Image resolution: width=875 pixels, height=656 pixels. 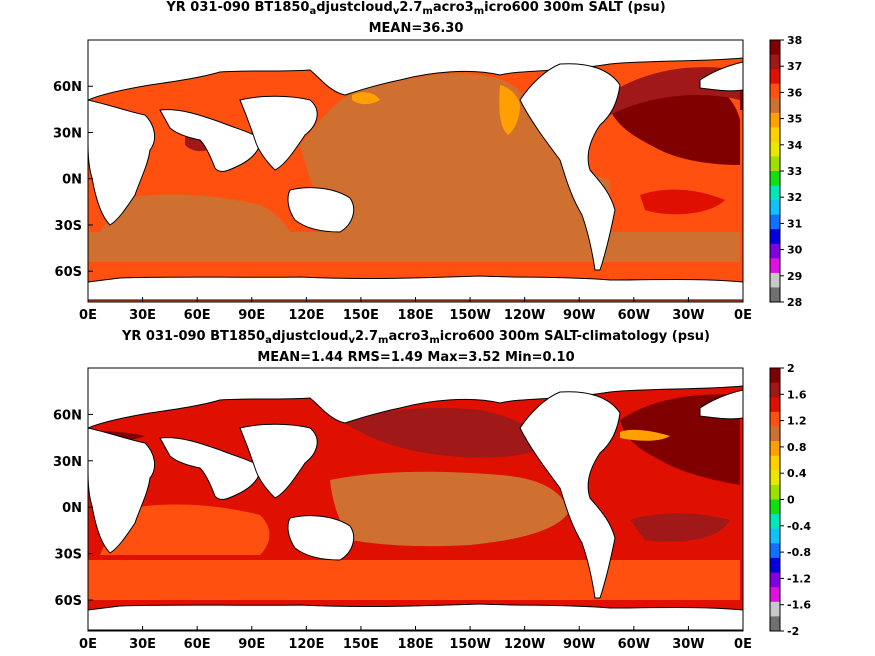 I want to click on axis-top-y: 60N 30N 0N 30S 60S, so click(x=73, y=180).